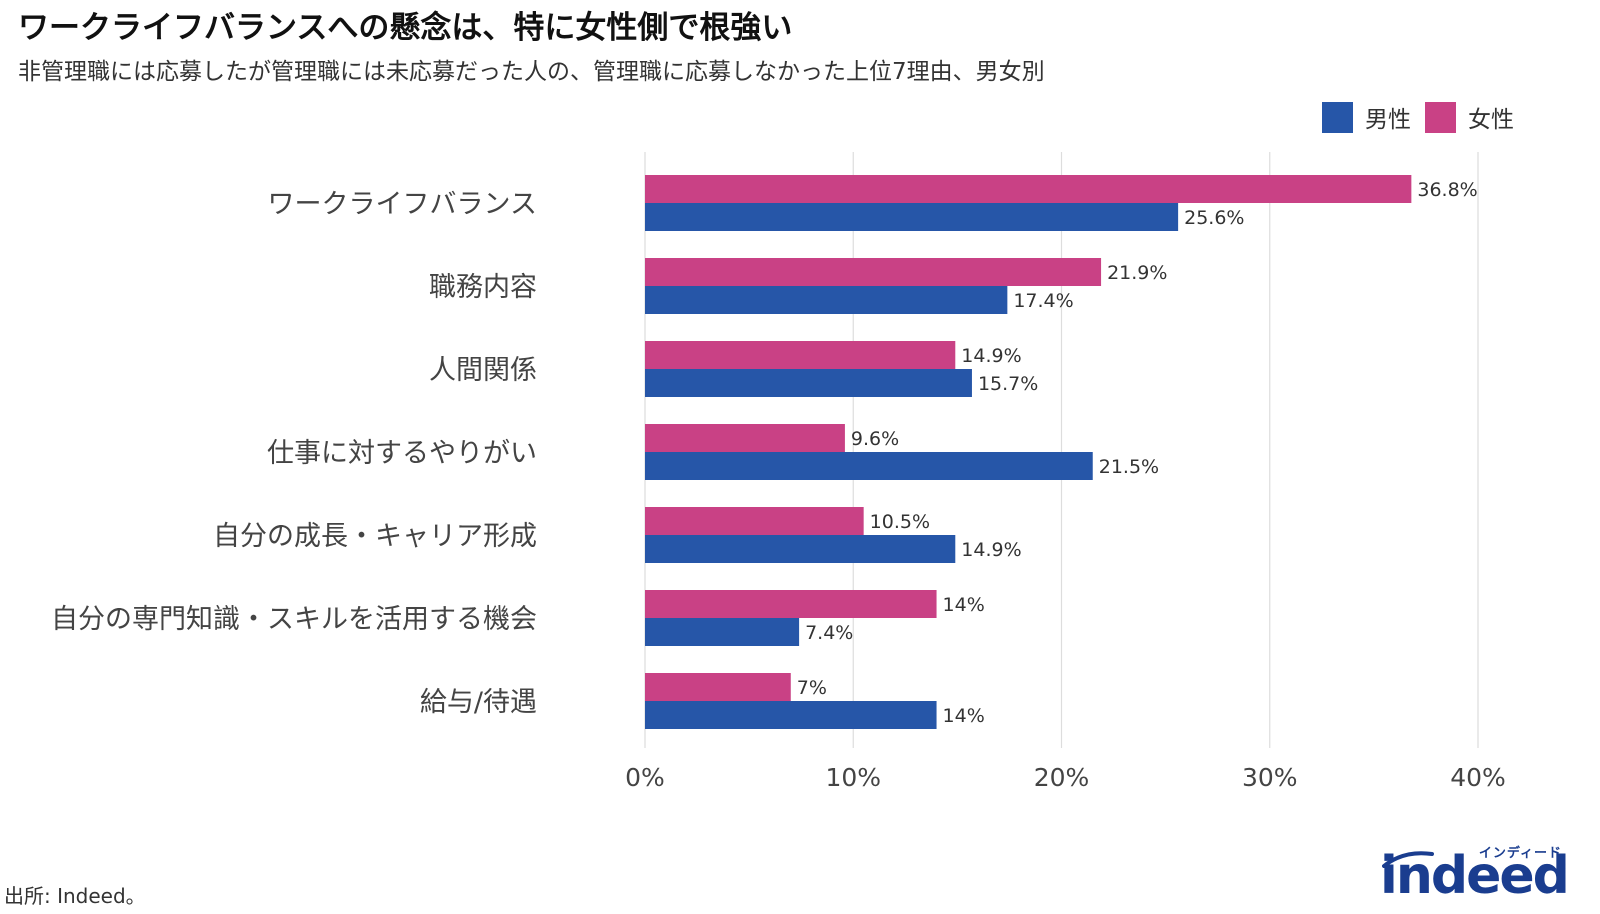 The image size is (1600, 914). I want to click on category-label: 自分の専門知識・スキルを活用する機会, so click(294, 619).